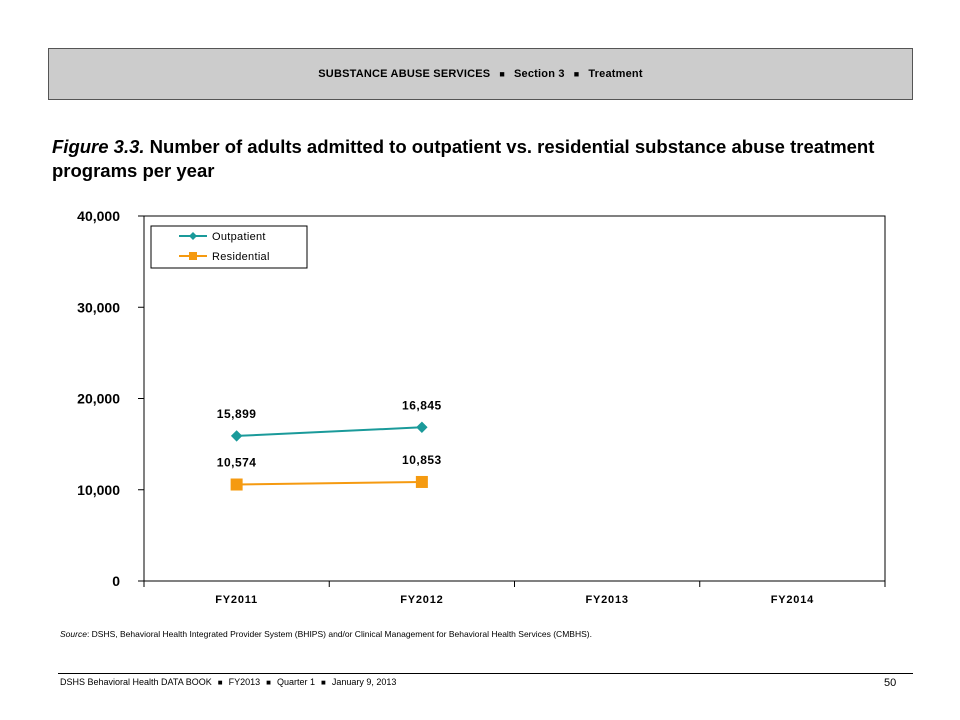  Describe the element at coordinates (329, 483) in the screenshot. I see `series-line-residential` at that location.